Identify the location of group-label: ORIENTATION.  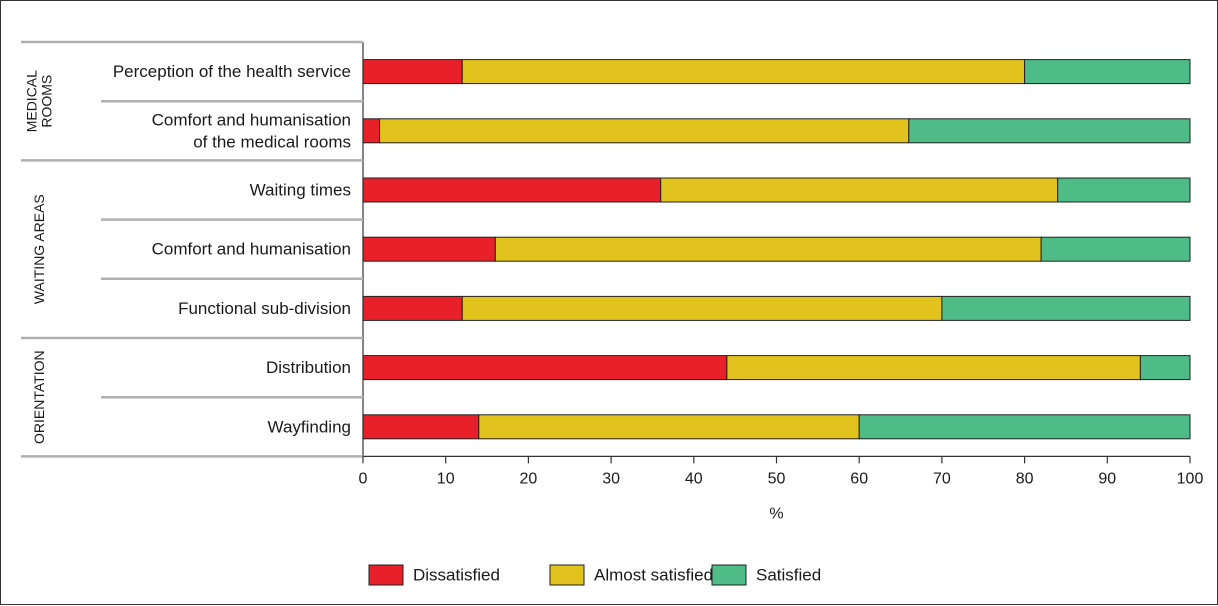
(39, 397).